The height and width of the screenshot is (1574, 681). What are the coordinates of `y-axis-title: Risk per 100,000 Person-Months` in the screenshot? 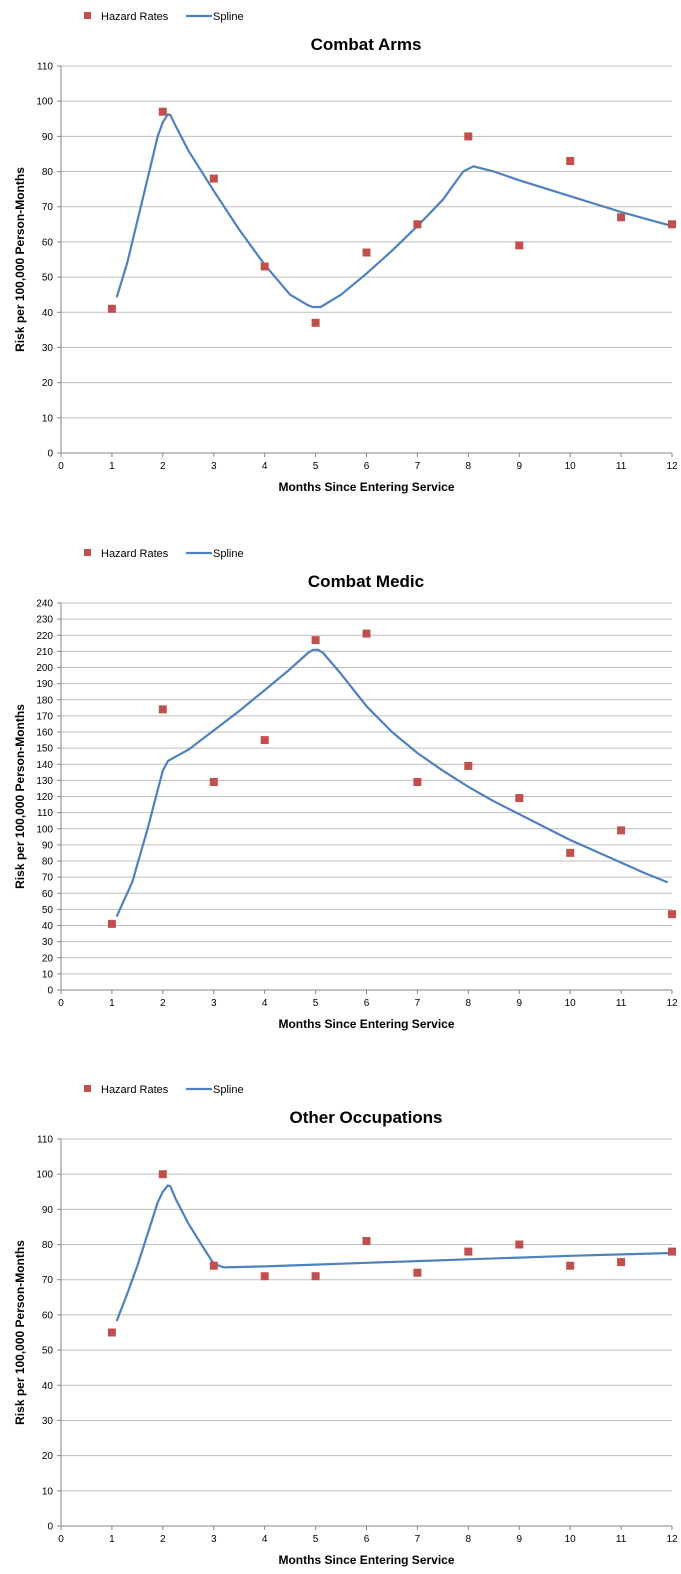 It's located at (20, 1332).